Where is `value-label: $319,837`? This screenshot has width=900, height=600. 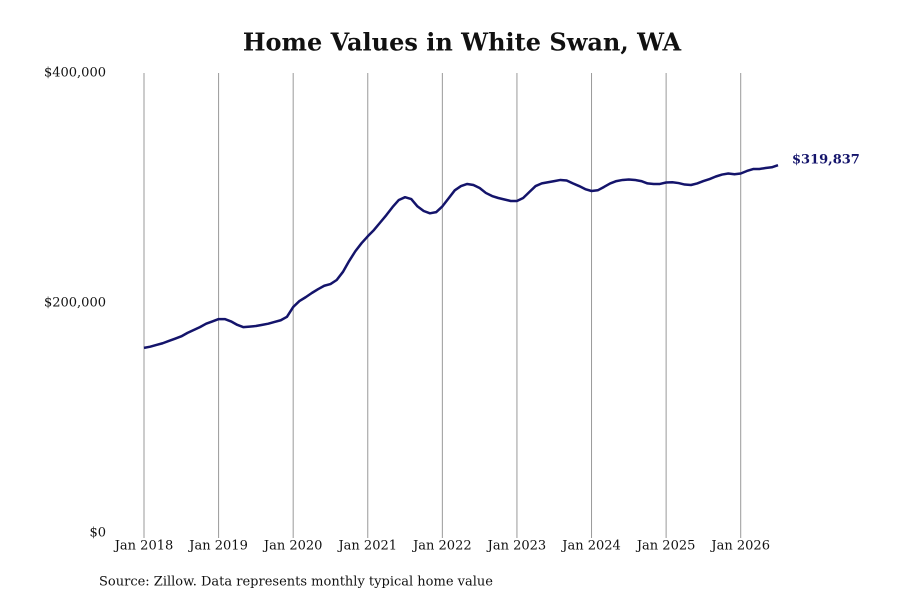
value-label: $319,837 is located at coordinates (826, 160).